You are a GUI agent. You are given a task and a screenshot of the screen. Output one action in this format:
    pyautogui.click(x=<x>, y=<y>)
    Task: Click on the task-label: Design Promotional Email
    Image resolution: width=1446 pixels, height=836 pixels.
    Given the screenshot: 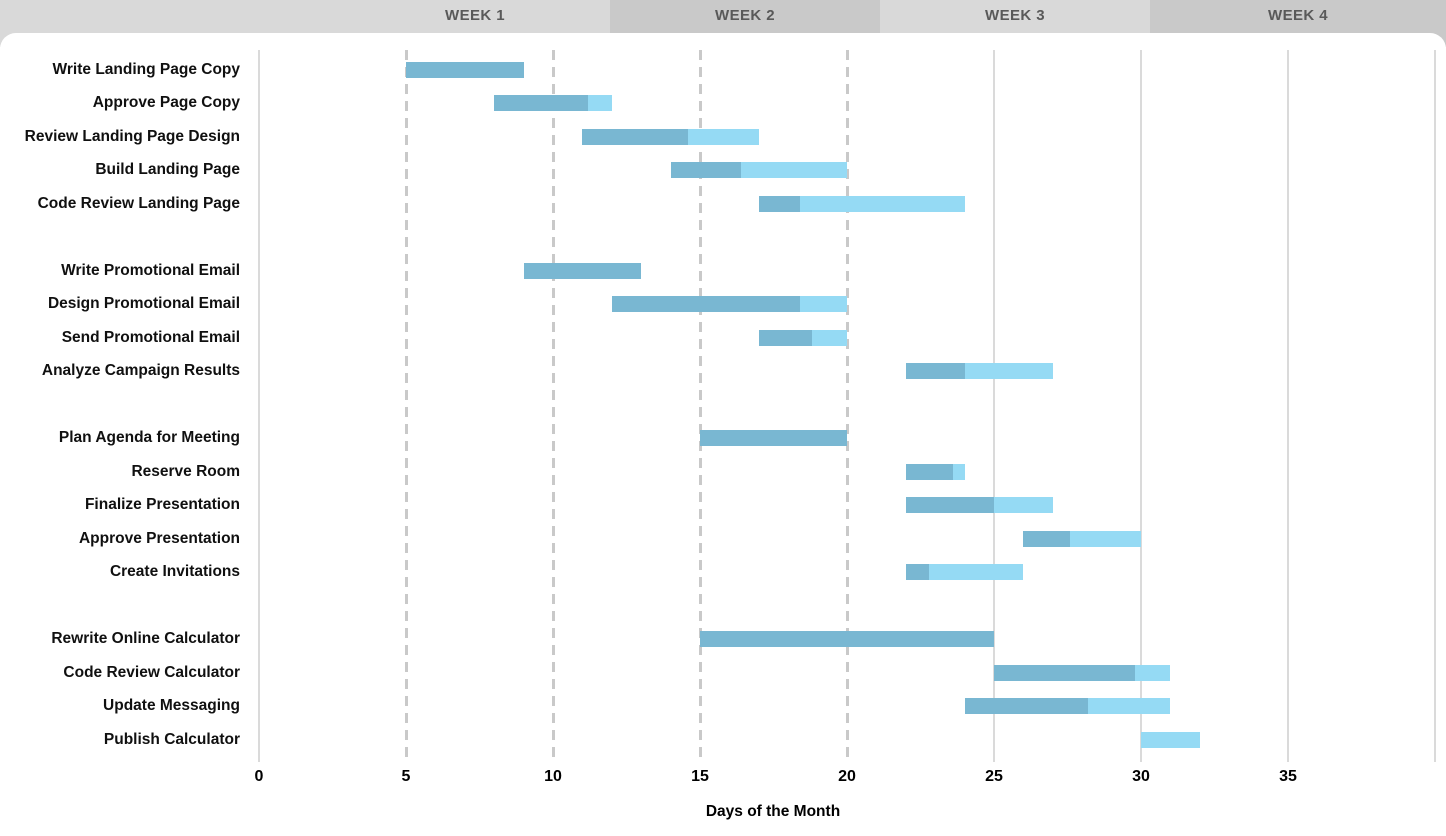 What is the action you would take?
    pyautogui.click(x=143, y=304)
    